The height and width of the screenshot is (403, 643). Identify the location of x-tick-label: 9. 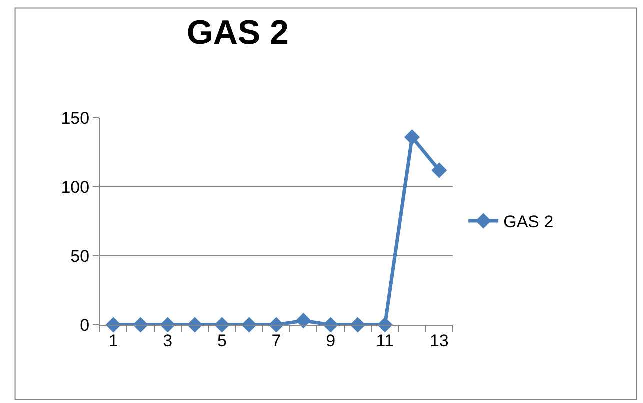
(331, 340).